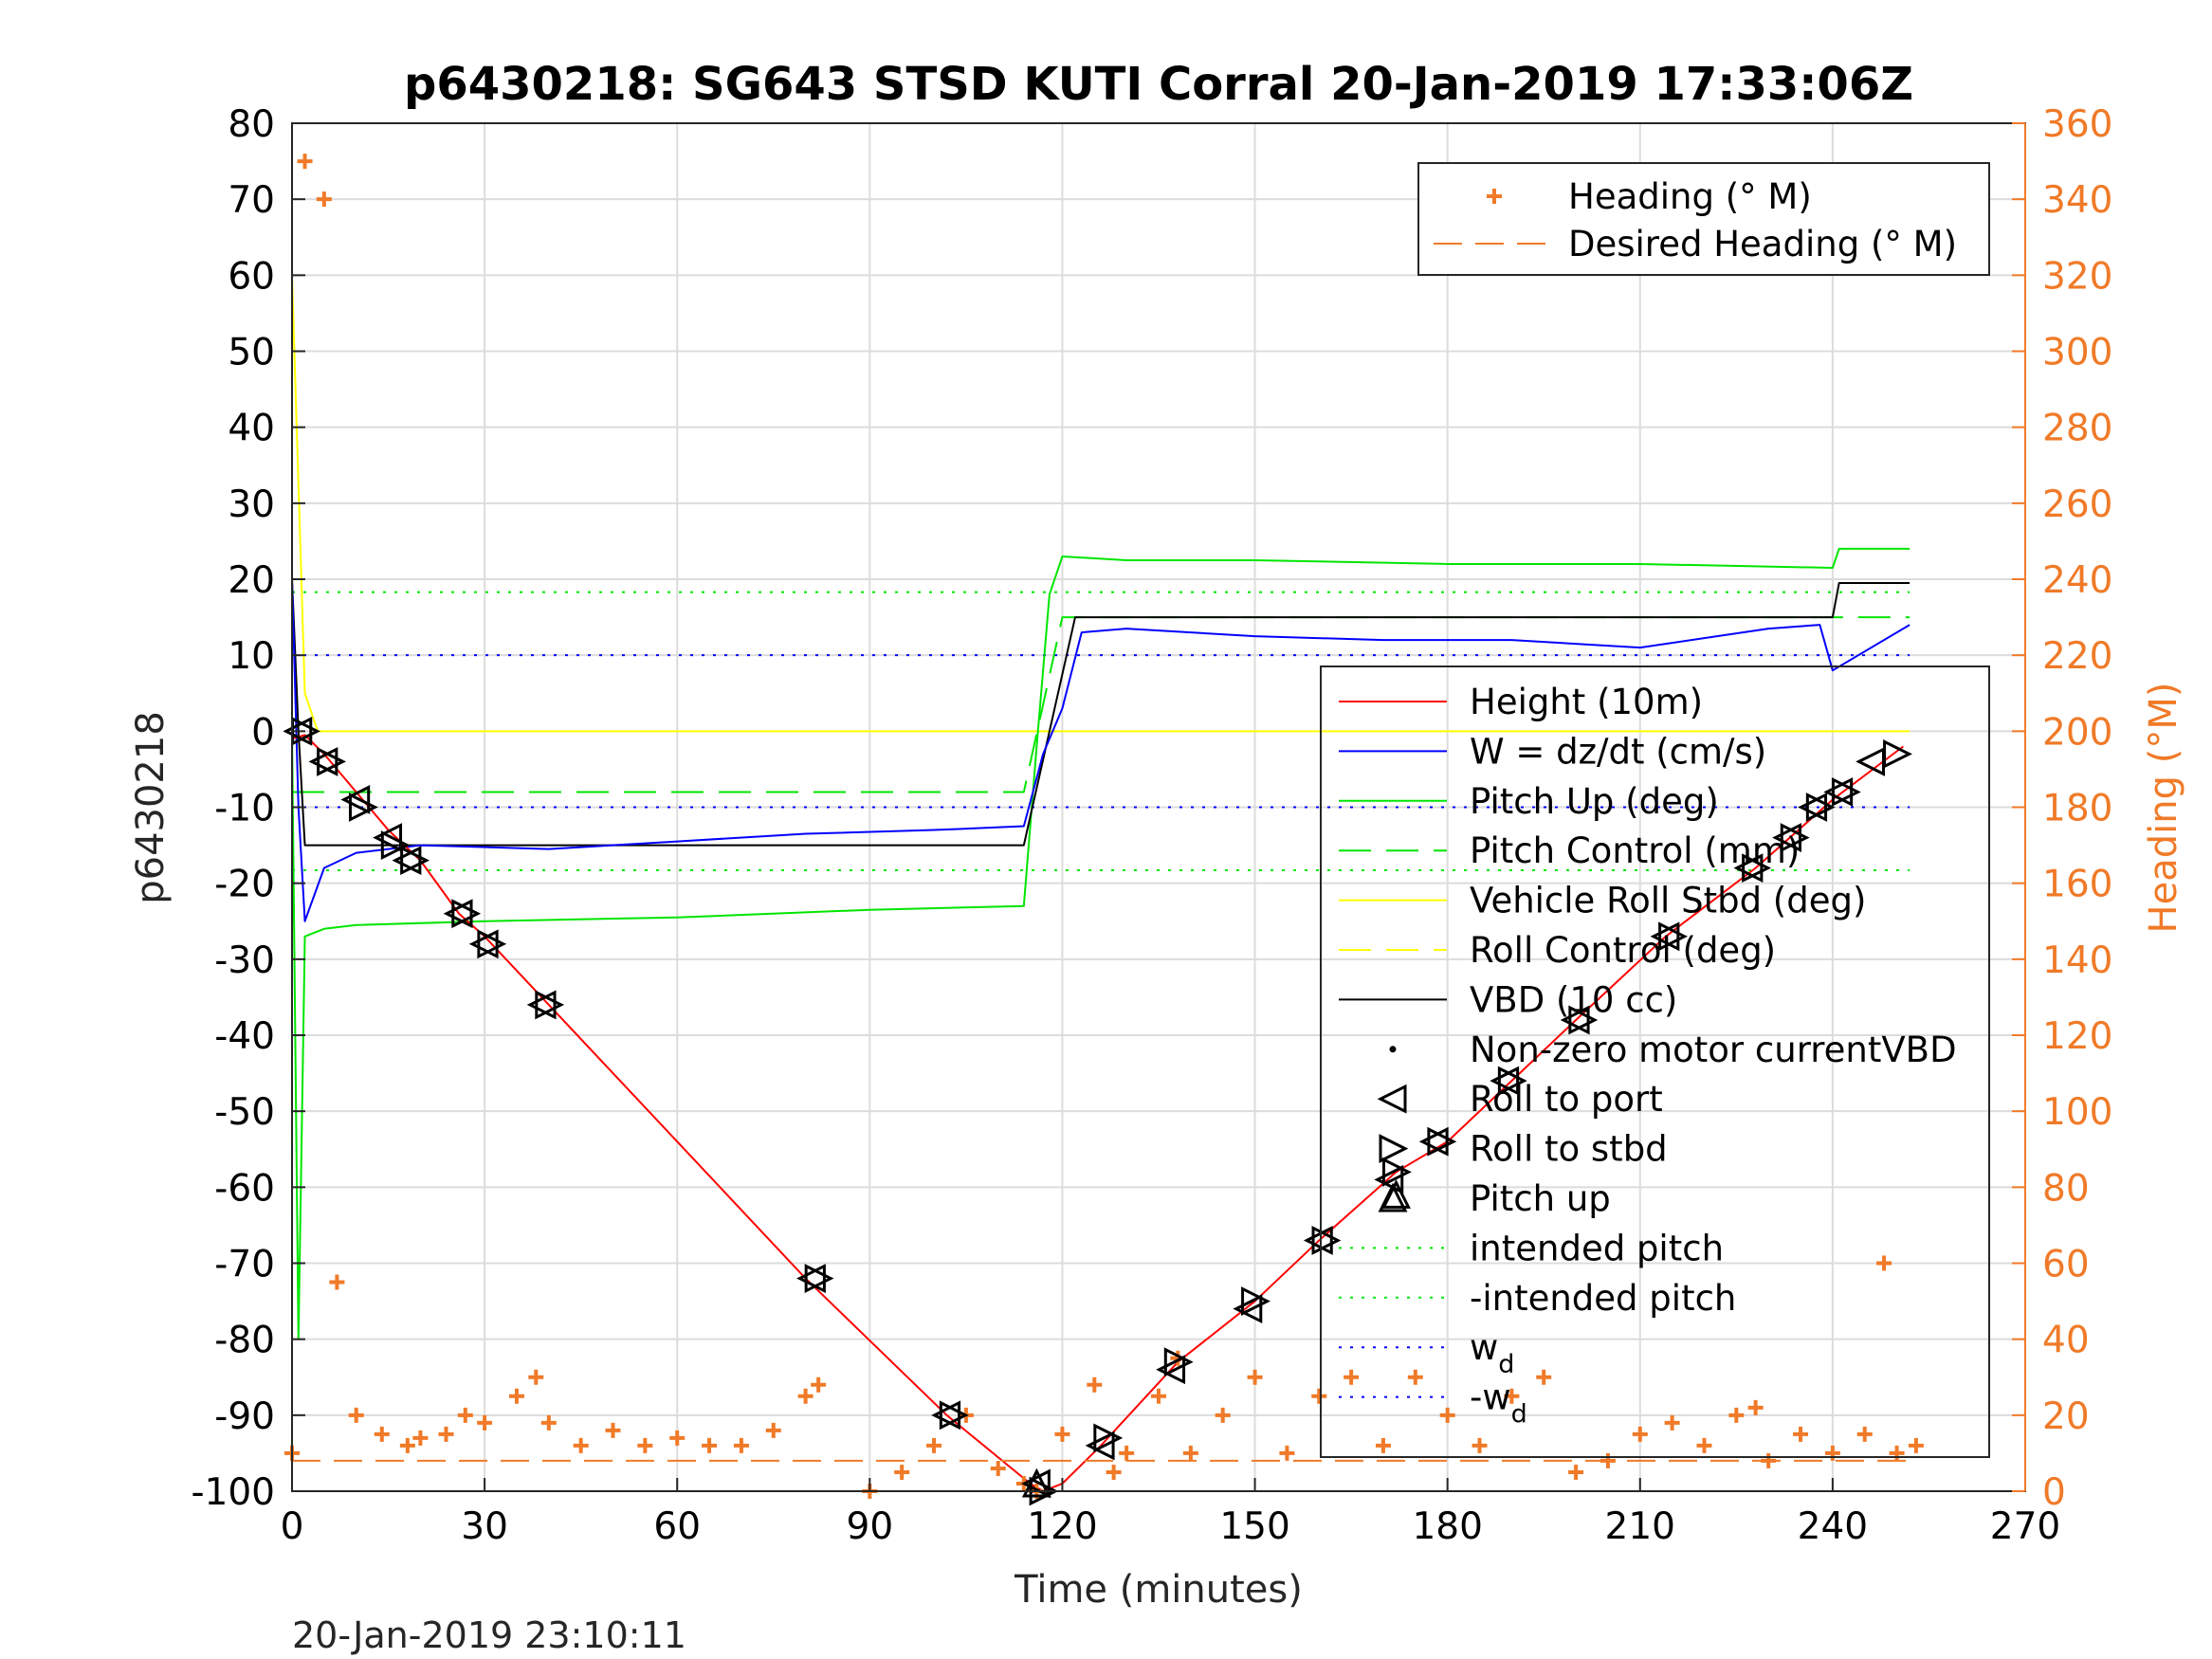 The height and width of the screenshot is (1659, 2212). What do you see at coordinates (1447, 1526) in the screenshot?
I see `x-tick-label: 180` at bounding box center [1447, 1526].